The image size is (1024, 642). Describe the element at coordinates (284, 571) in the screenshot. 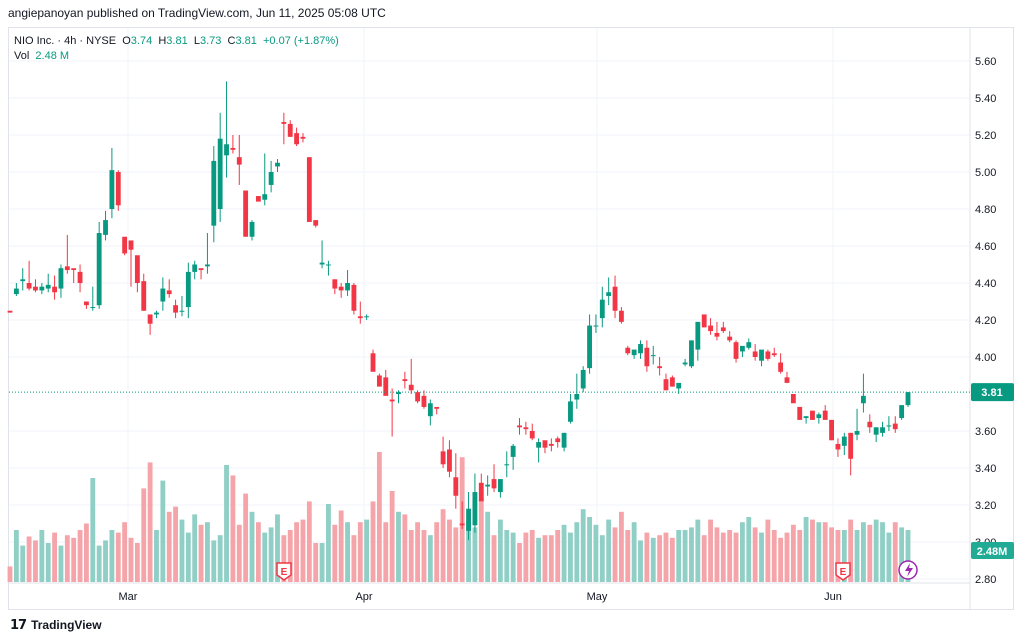

I see `earnings-marker-icon` at that location.